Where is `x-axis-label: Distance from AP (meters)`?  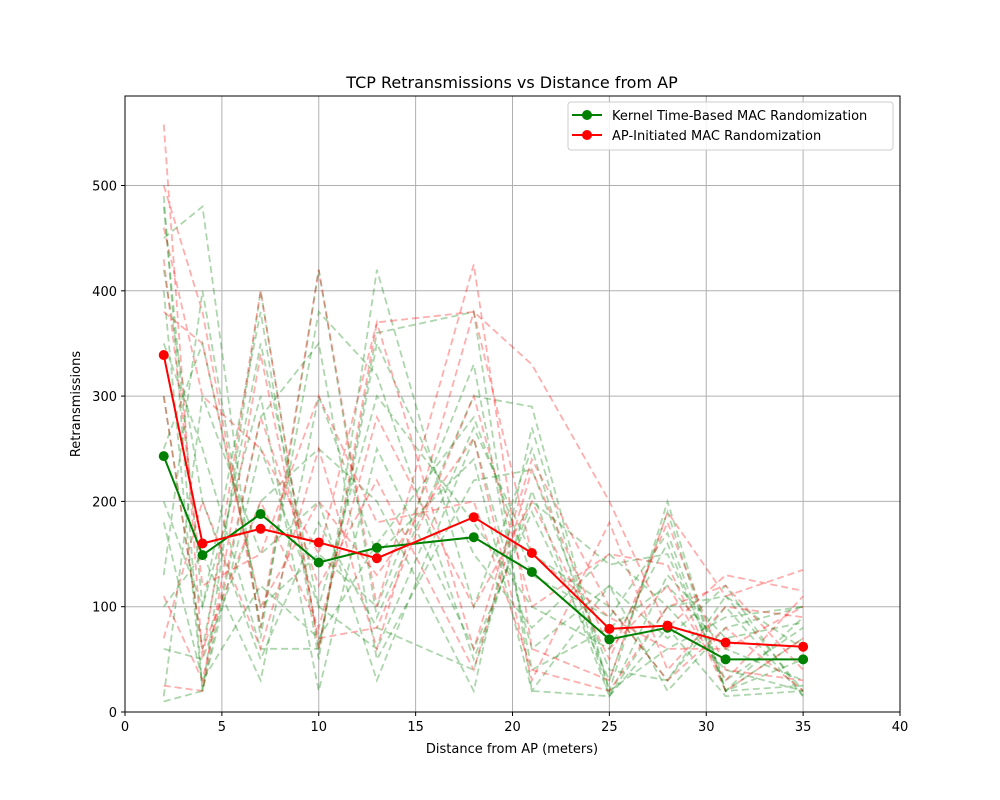 x-axis-label: Distance from AP (meters) is located at coordinates (512, 749).